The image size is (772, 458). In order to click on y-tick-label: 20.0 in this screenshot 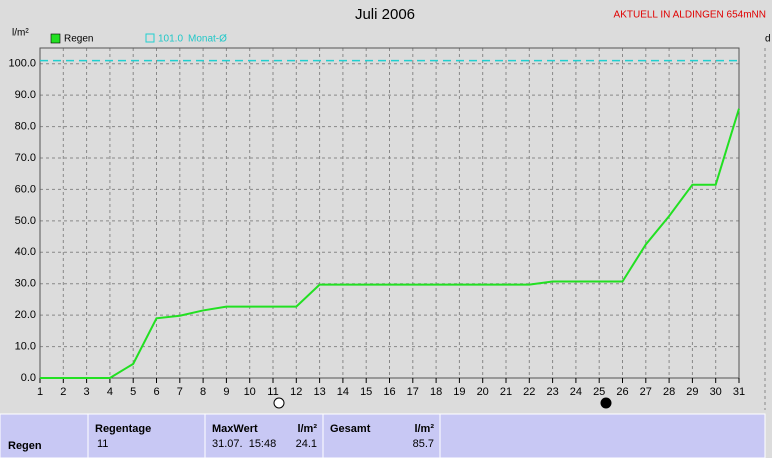, I will do `click(25, 315)`.